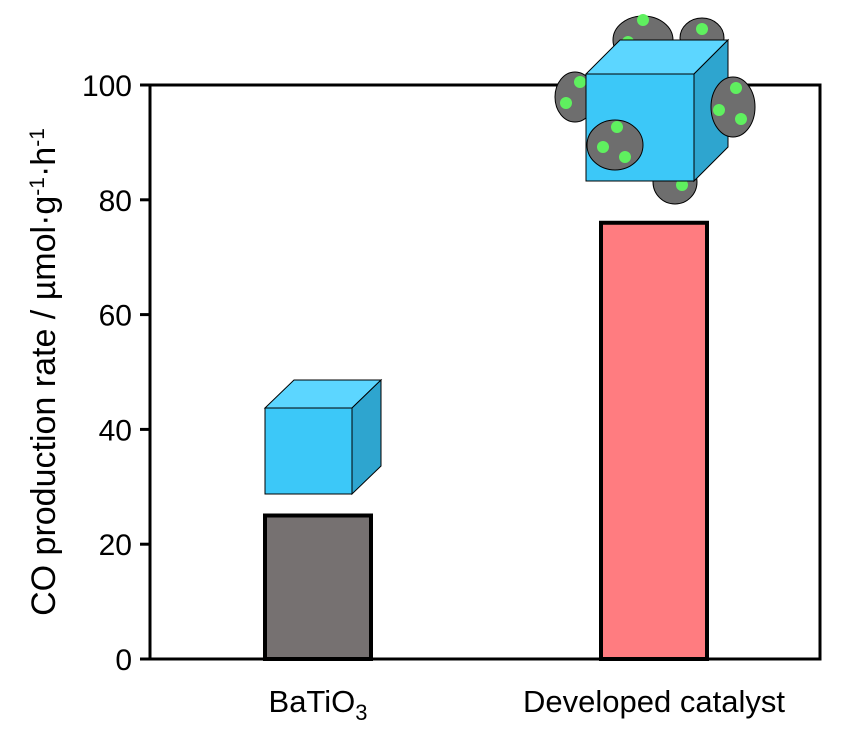 Image resolution: width=844 pixels, height=746 pixels. Describe the element at coordinates (575, 97) in the screenshot. I see `particle-back-left` at that location.